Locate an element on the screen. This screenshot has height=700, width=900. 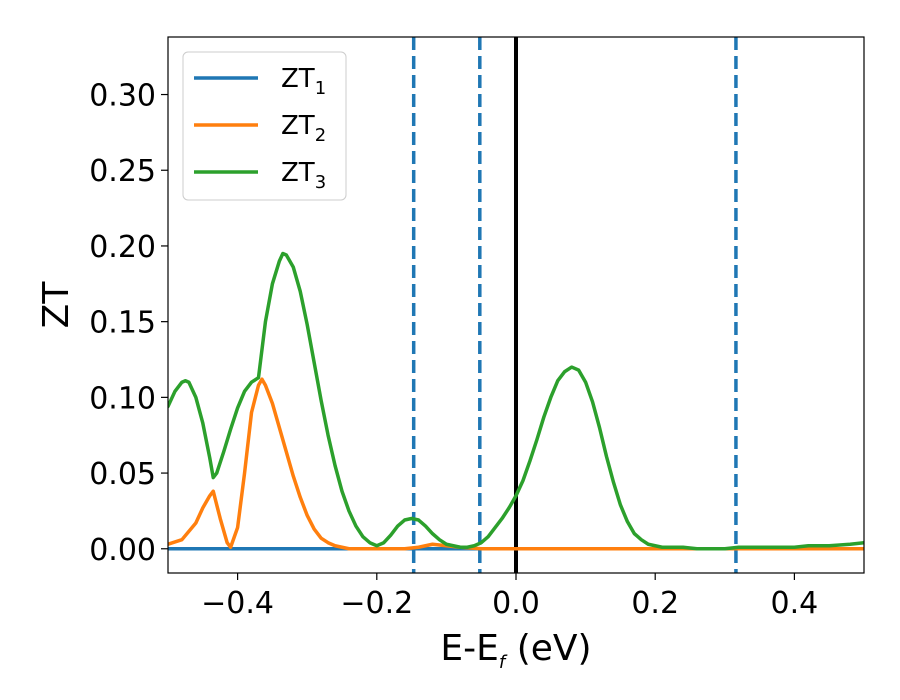
x-tick-label: 0.2 is located at coordinates (655, 603).